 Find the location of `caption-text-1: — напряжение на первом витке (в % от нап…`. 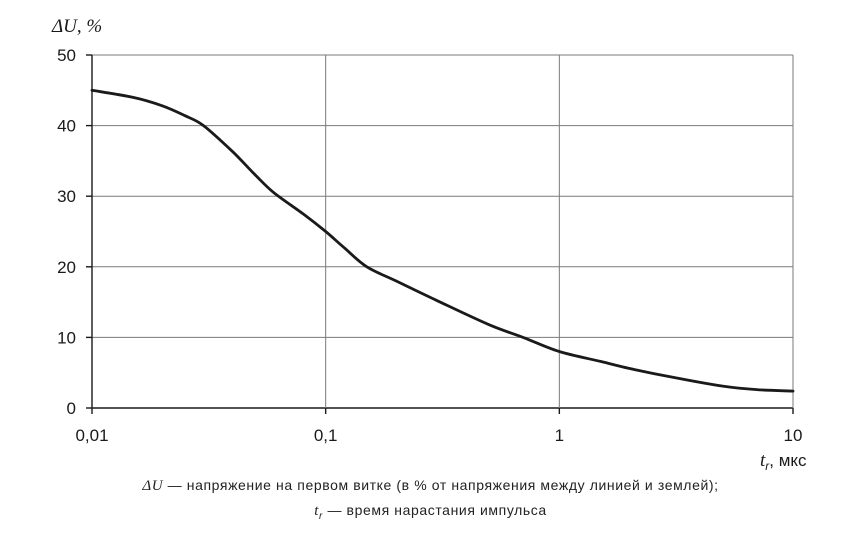

caption-text-1: — напряжение на первом витке (в % от нап… is located at coordinates (441, 485).